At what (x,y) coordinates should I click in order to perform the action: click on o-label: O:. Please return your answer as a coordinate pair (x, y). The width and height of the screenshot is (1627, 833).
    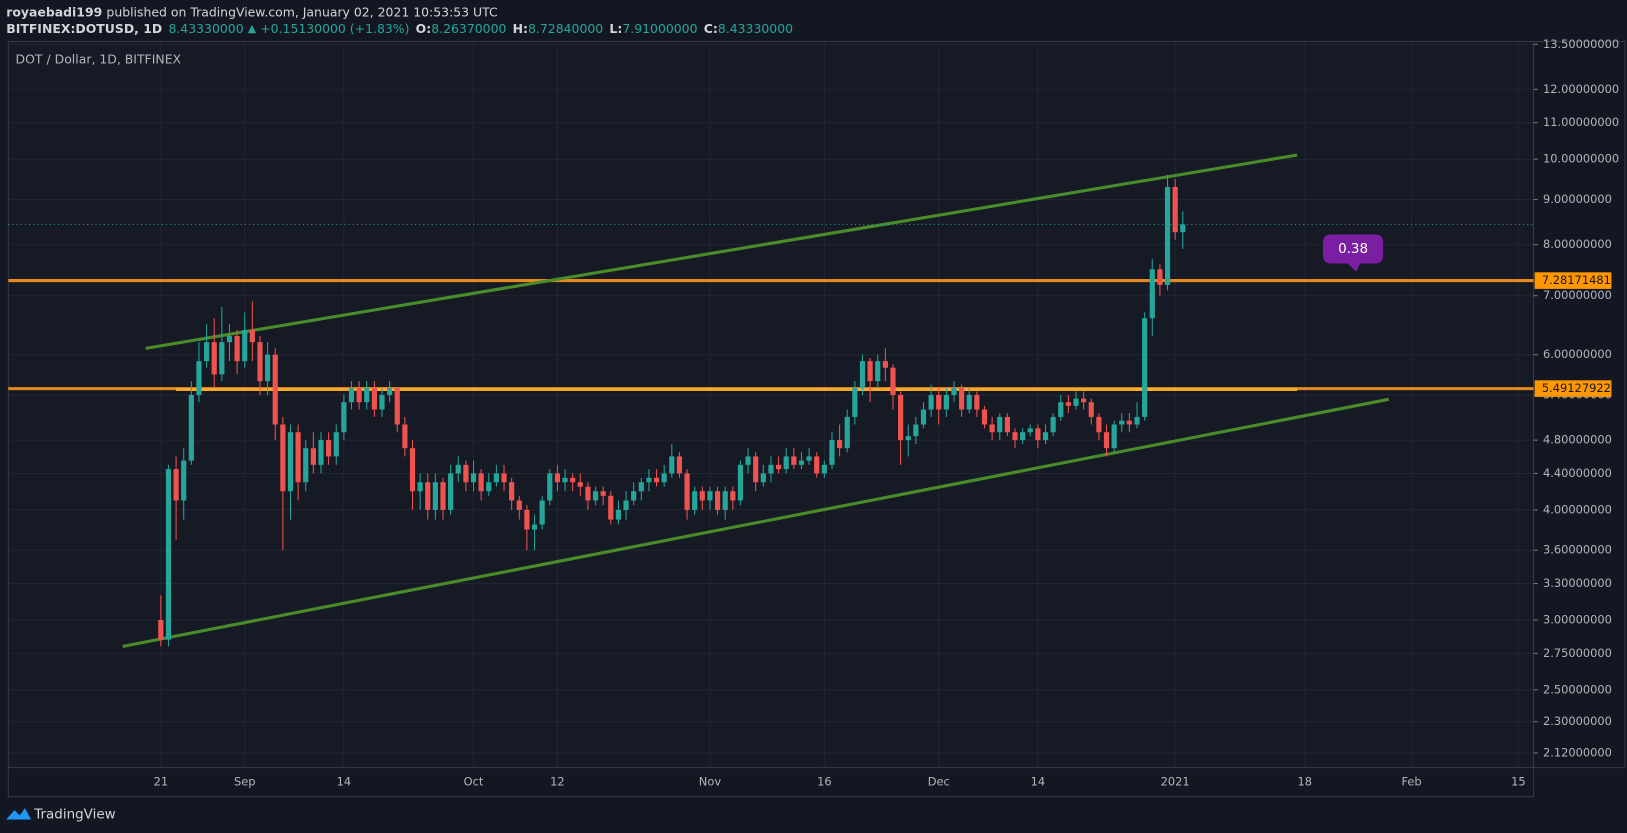
    Looking at the image, I should click on (424, 28).